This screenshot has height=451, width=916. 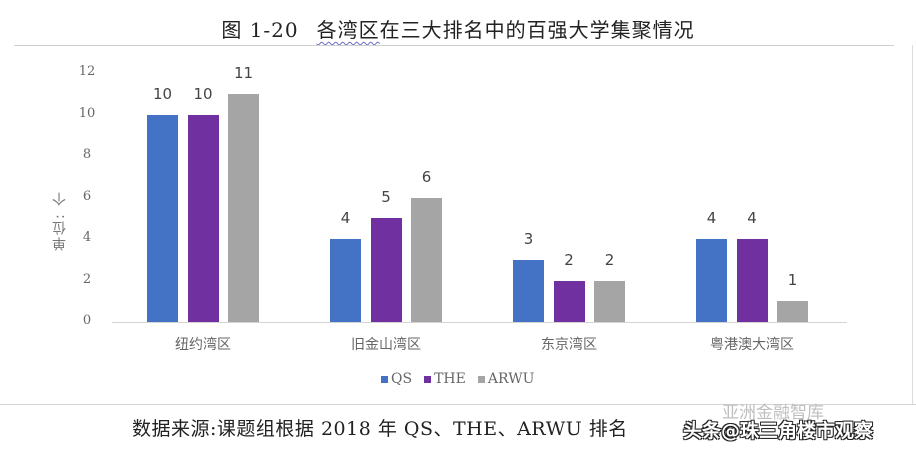 I want to click on bar-value-label: 6, so click(x=426, y=176).